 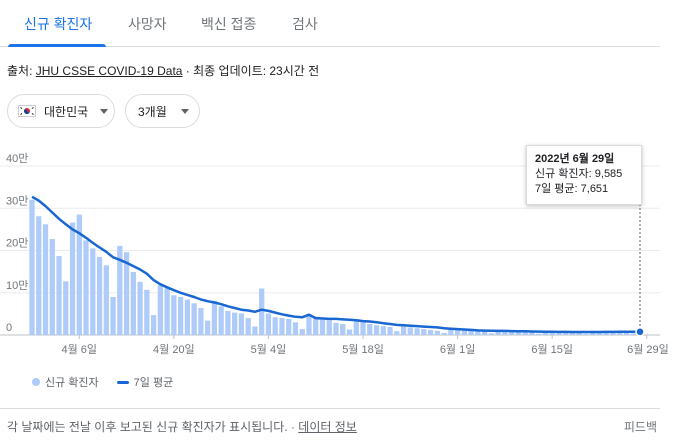 I want to click on tab-vaccinations: 백신 접종, so click(x=229, y=24).